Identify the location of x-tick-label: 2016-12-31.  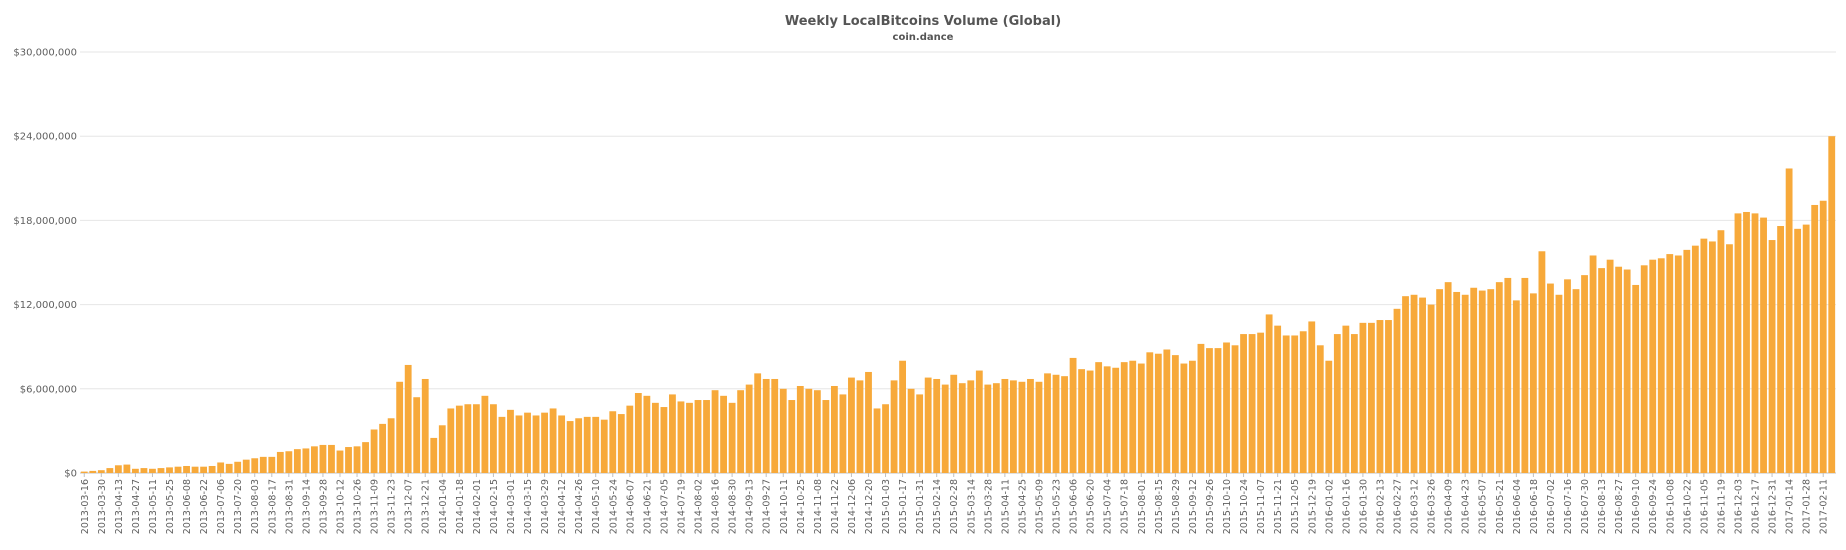
(1773, 506).